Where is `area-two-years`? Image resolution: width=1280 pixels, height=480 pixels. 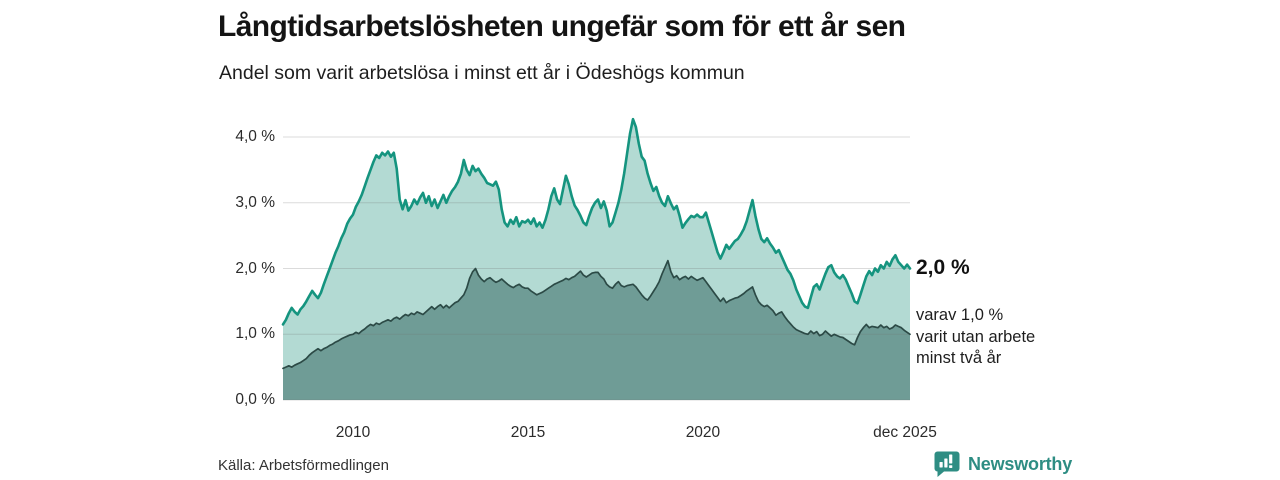
area-two-years is located at coordinates (596, 330).